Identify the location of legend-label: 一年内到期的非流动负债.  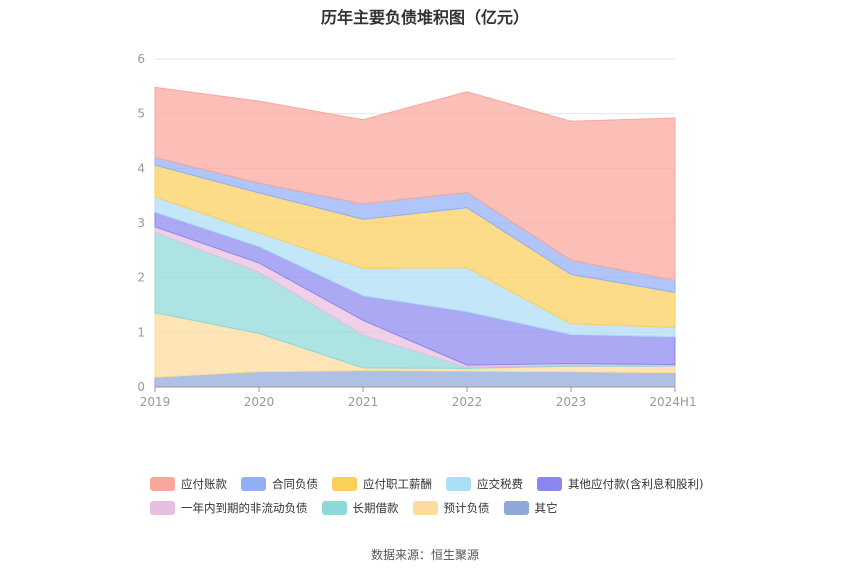
(244, 508).